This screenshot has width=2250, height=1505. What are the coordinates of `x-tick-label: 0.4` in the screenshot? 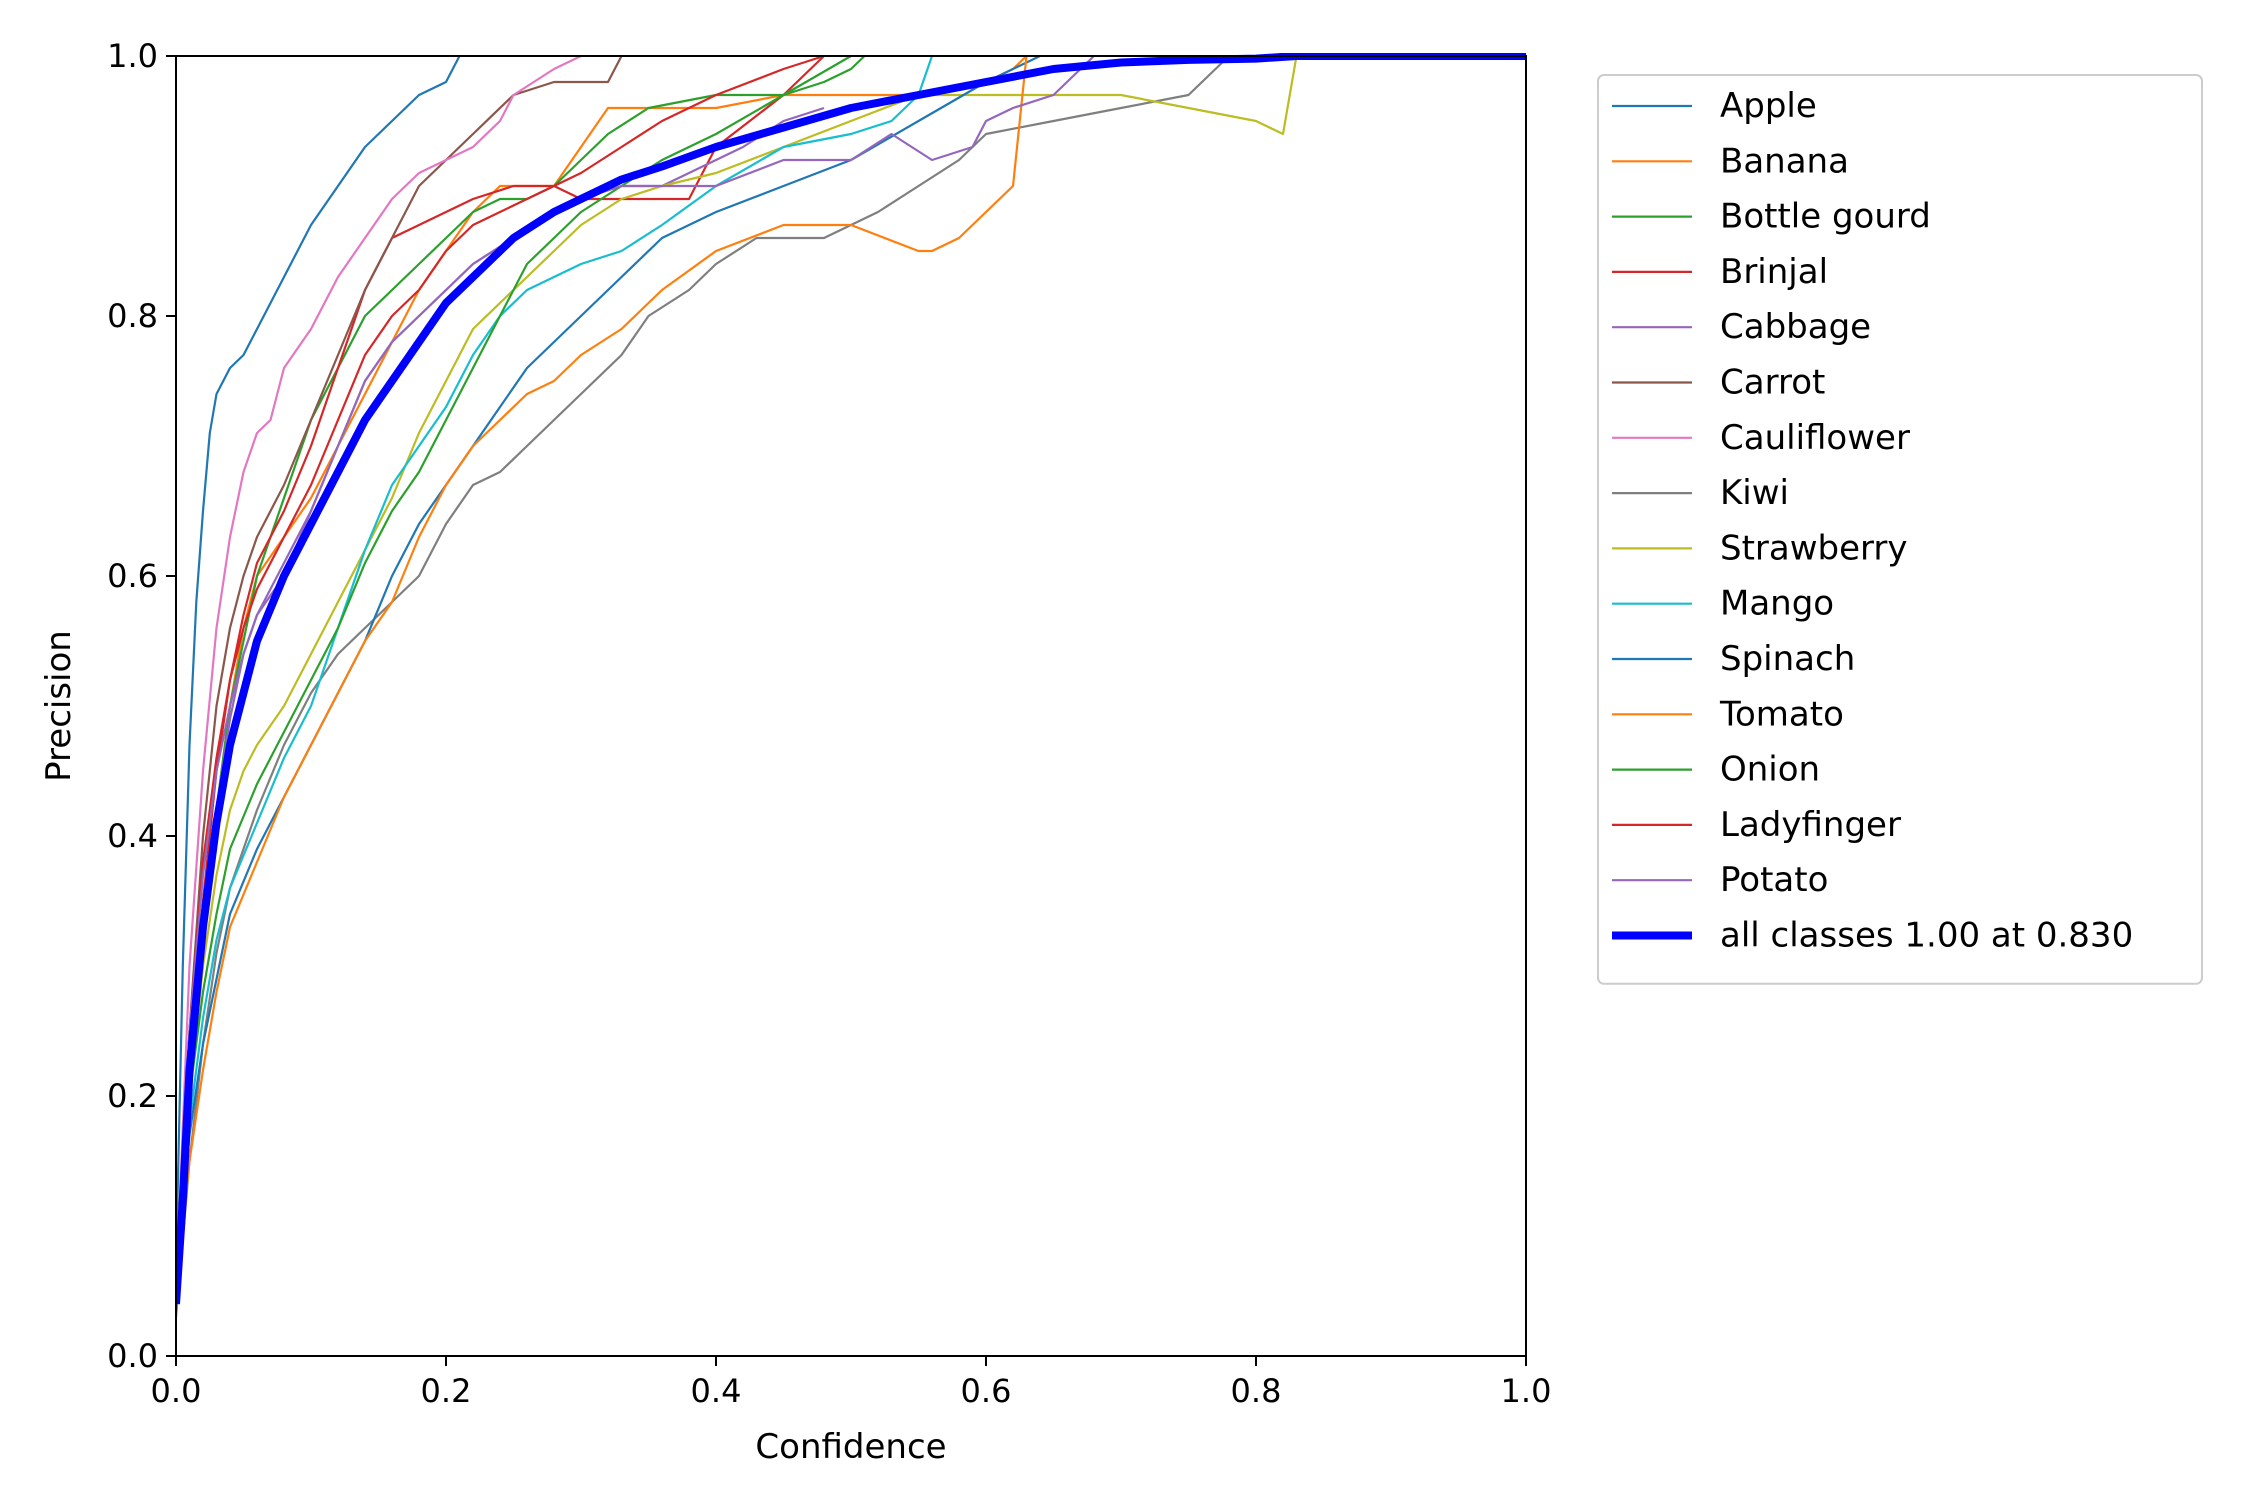 It's located at (716, 1391).